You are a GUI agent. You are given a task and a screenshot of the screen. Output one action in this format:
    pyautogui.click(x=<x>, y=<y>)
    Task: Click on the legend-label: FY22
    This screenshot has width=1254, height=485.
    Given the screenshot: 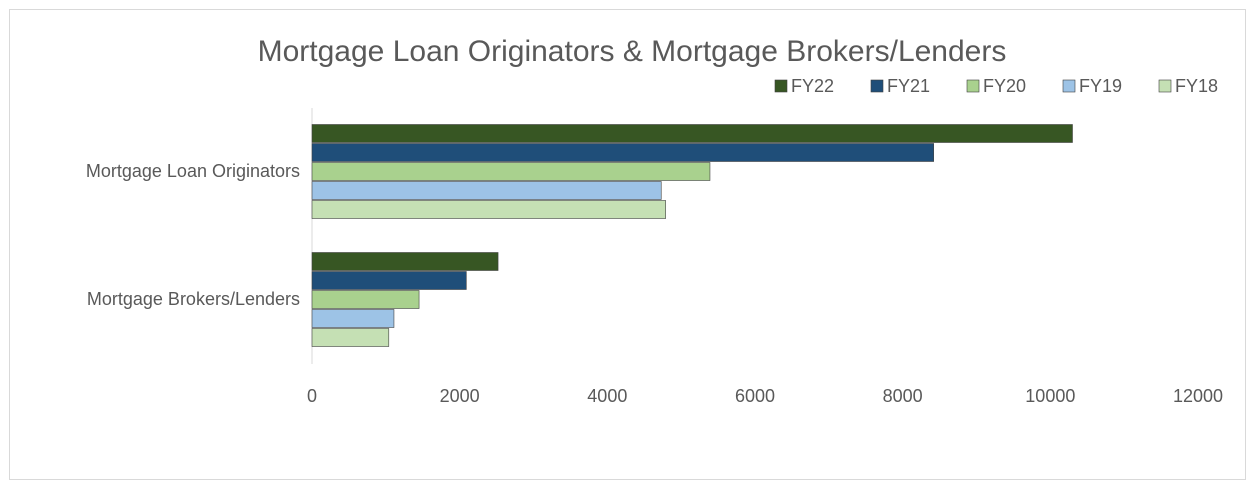 What is the action you would take?
    pyautogui.click(x=812, y=86)
    